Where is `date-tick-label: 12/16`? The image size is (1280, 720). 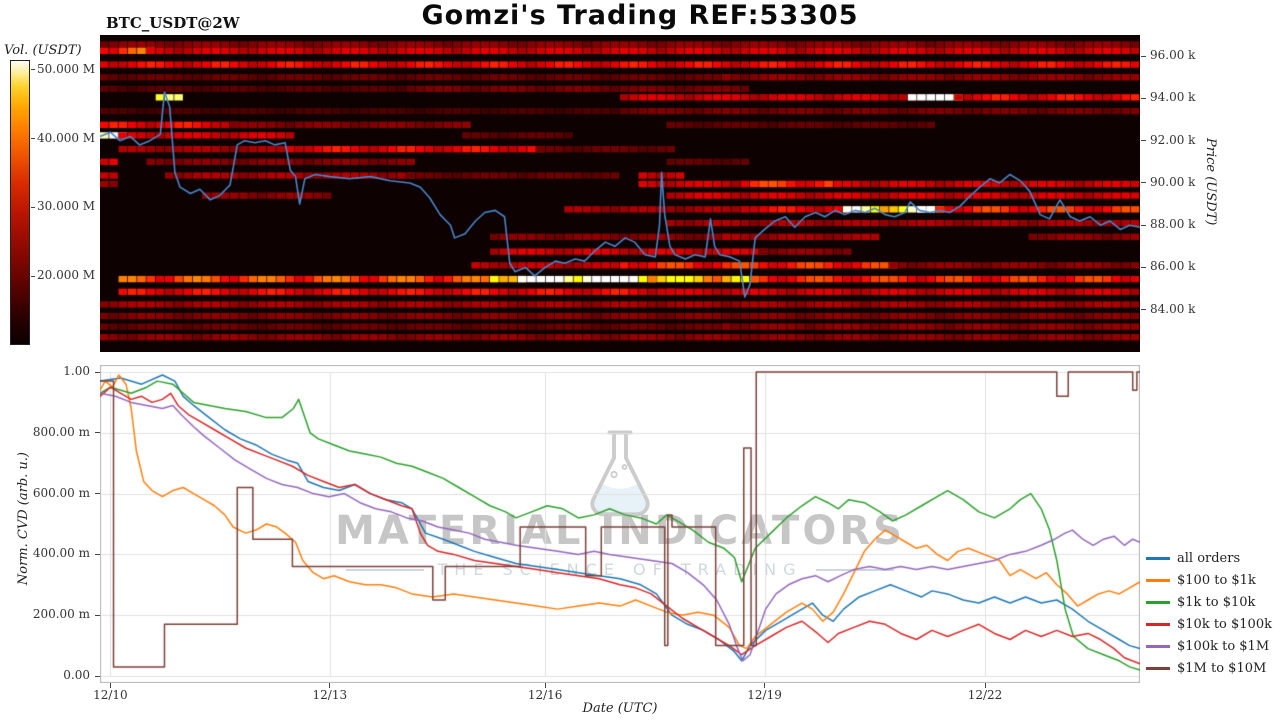
date-tick-label: 12/16 is located at coordinates (545, 695).